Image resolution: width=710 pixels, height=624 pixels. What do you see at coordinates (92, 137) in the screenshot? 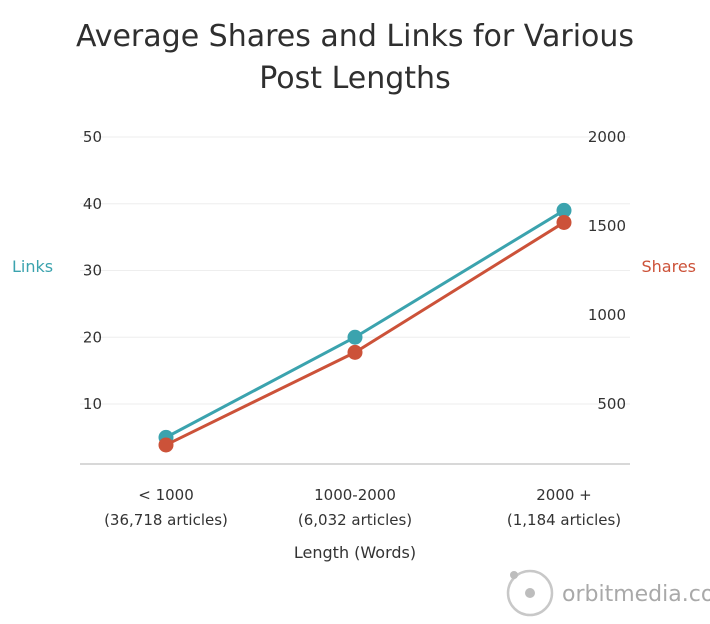
I see `left-tick-label: 50` at bounding box center [92, 137].